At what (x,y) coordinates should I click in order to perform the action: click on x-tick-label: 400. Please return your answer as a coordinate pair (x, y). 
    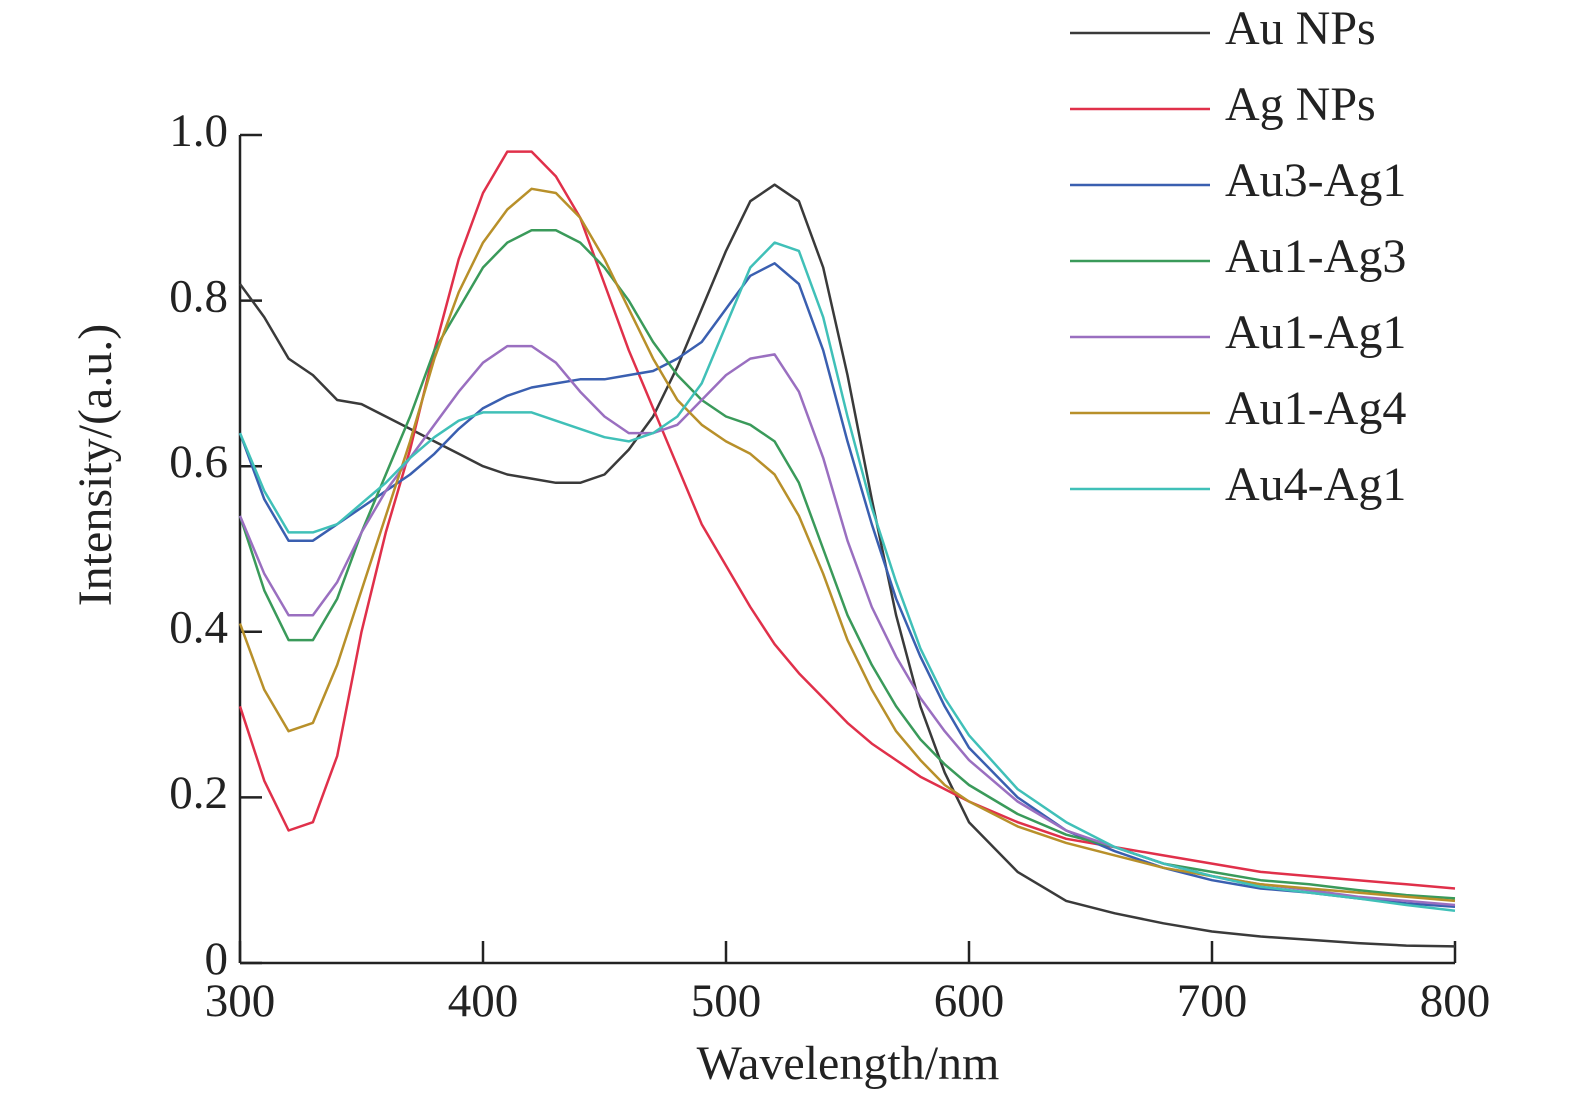
    Looking at the image, I should click on (483, 1001).